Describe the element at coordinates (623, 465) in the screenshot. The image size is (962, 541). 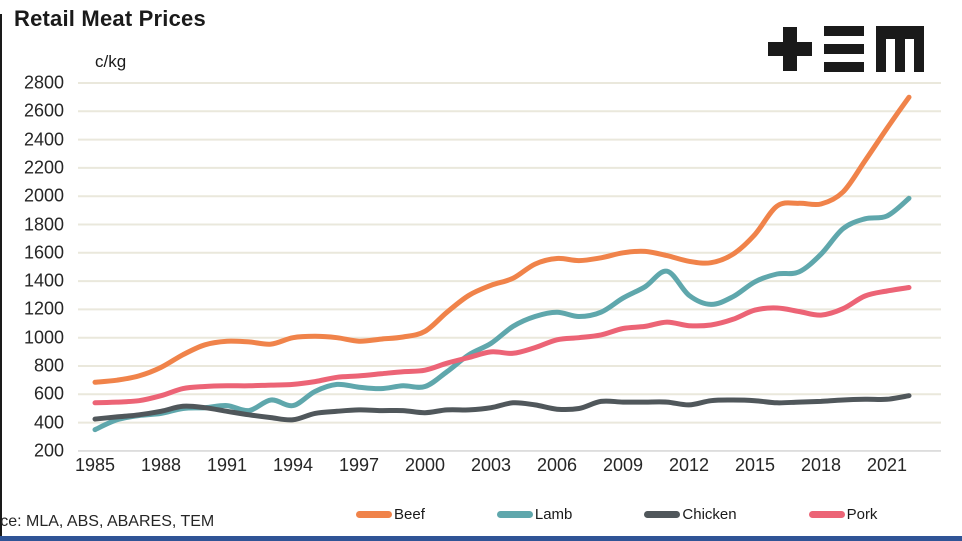
I see `x-axis-tick-label: 2009` at that location.